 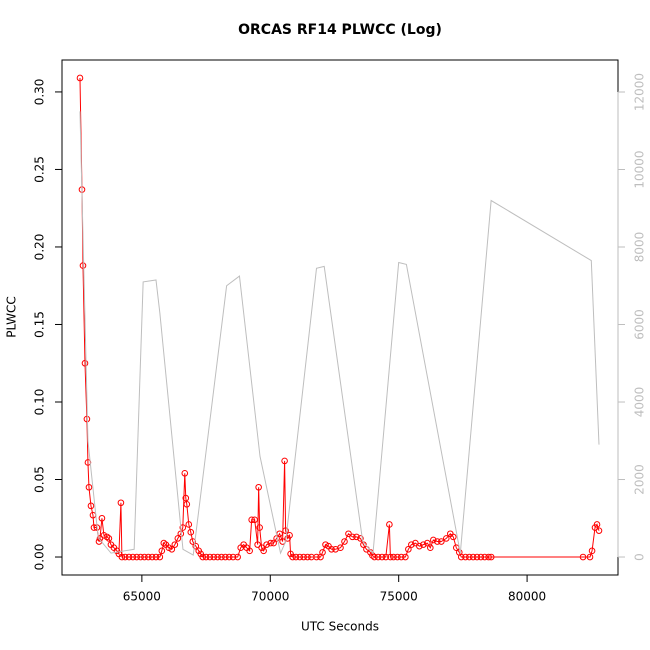 I want to click on y2-tick-label: 6000, so click(x=640, y=324).